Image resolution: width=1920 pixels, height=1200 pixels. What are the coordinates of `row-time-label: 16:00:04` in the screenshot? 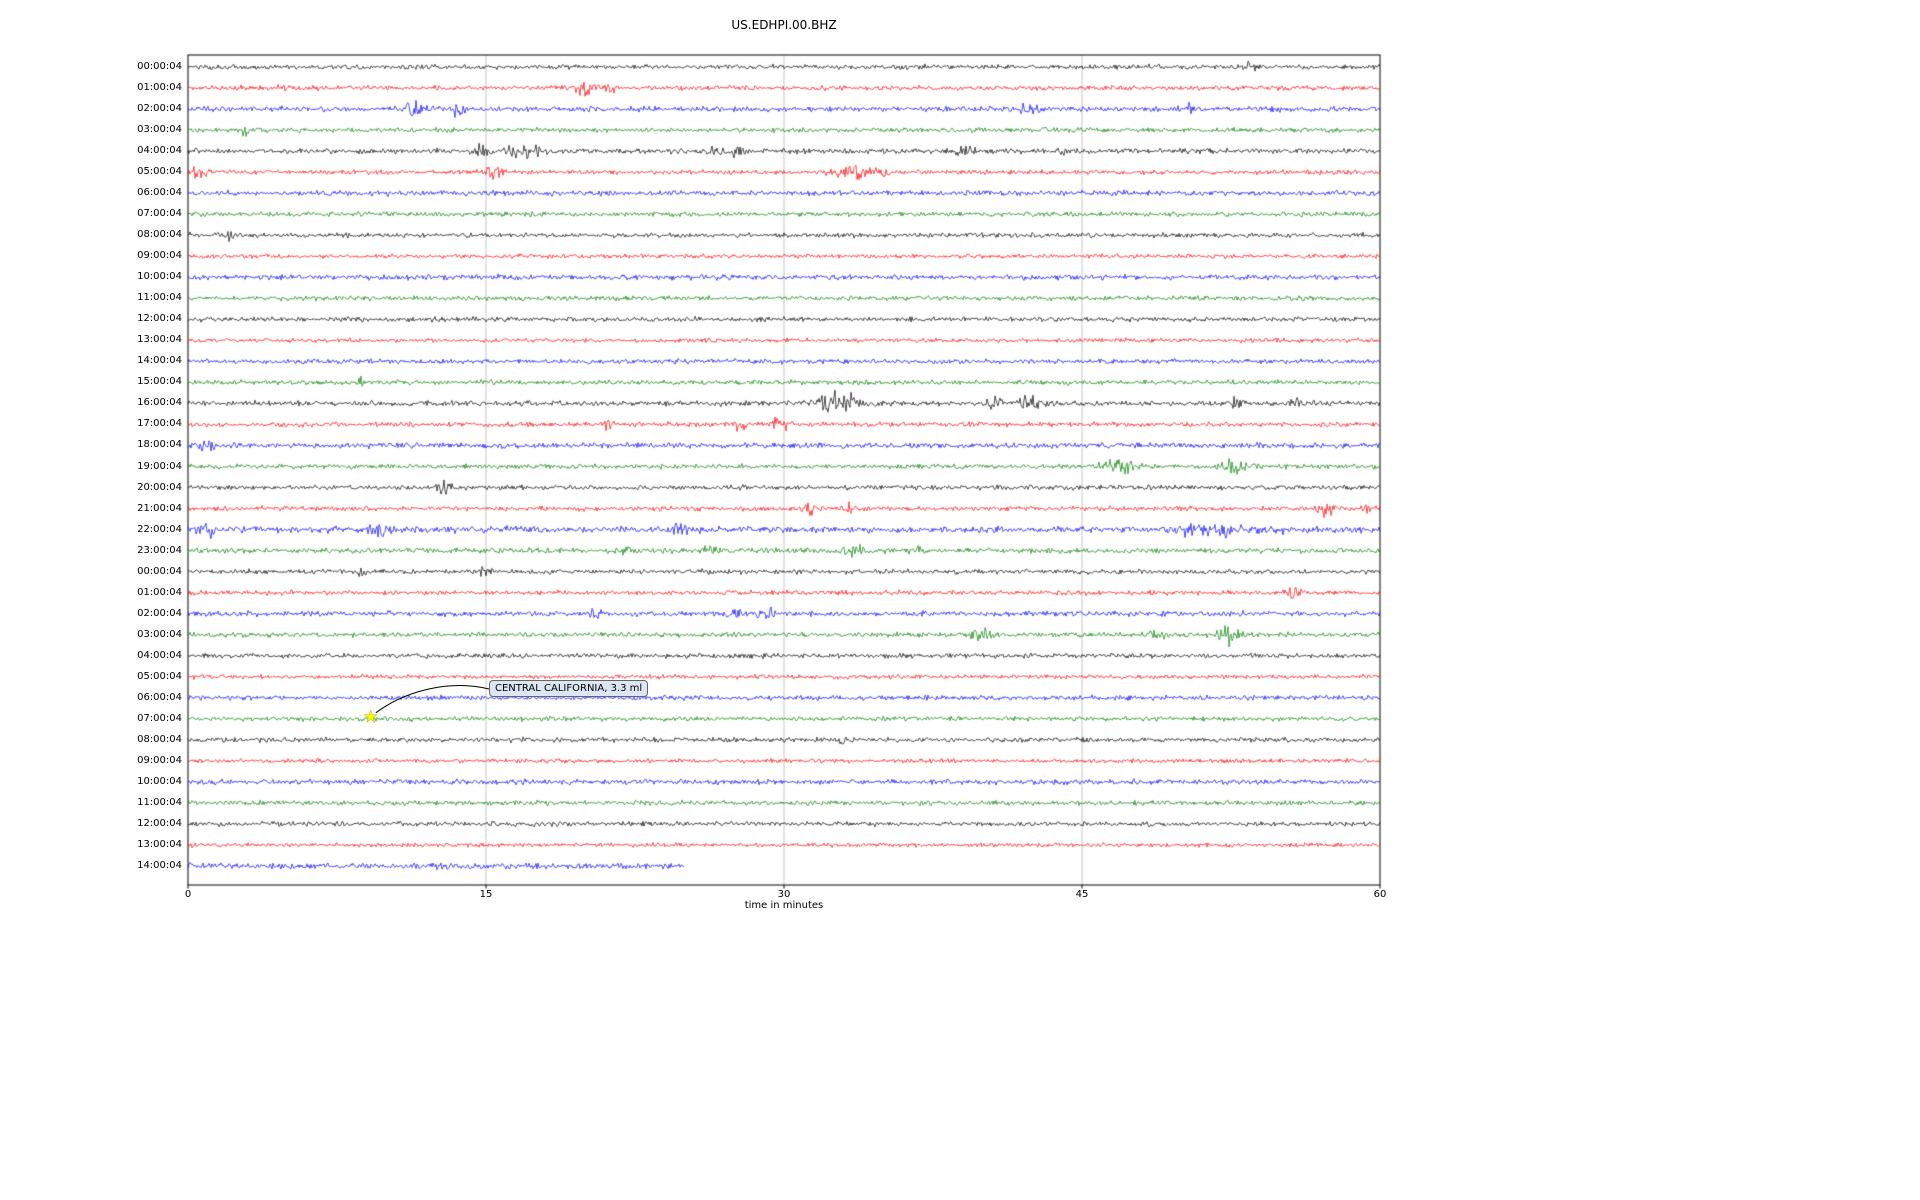 It's located at (159, 403).